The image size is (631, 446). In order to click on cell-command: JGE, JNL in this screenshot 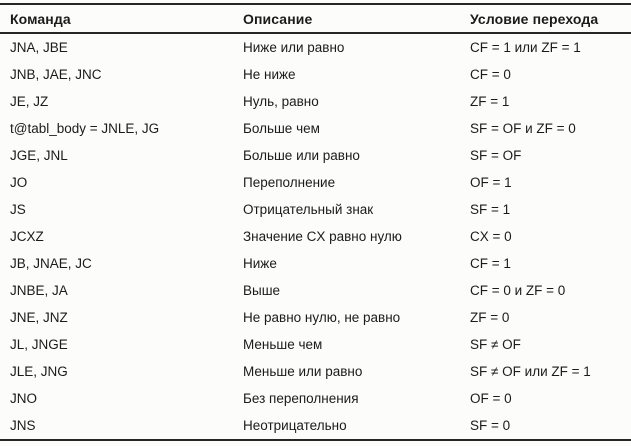, I will do `click(39, 155)`.